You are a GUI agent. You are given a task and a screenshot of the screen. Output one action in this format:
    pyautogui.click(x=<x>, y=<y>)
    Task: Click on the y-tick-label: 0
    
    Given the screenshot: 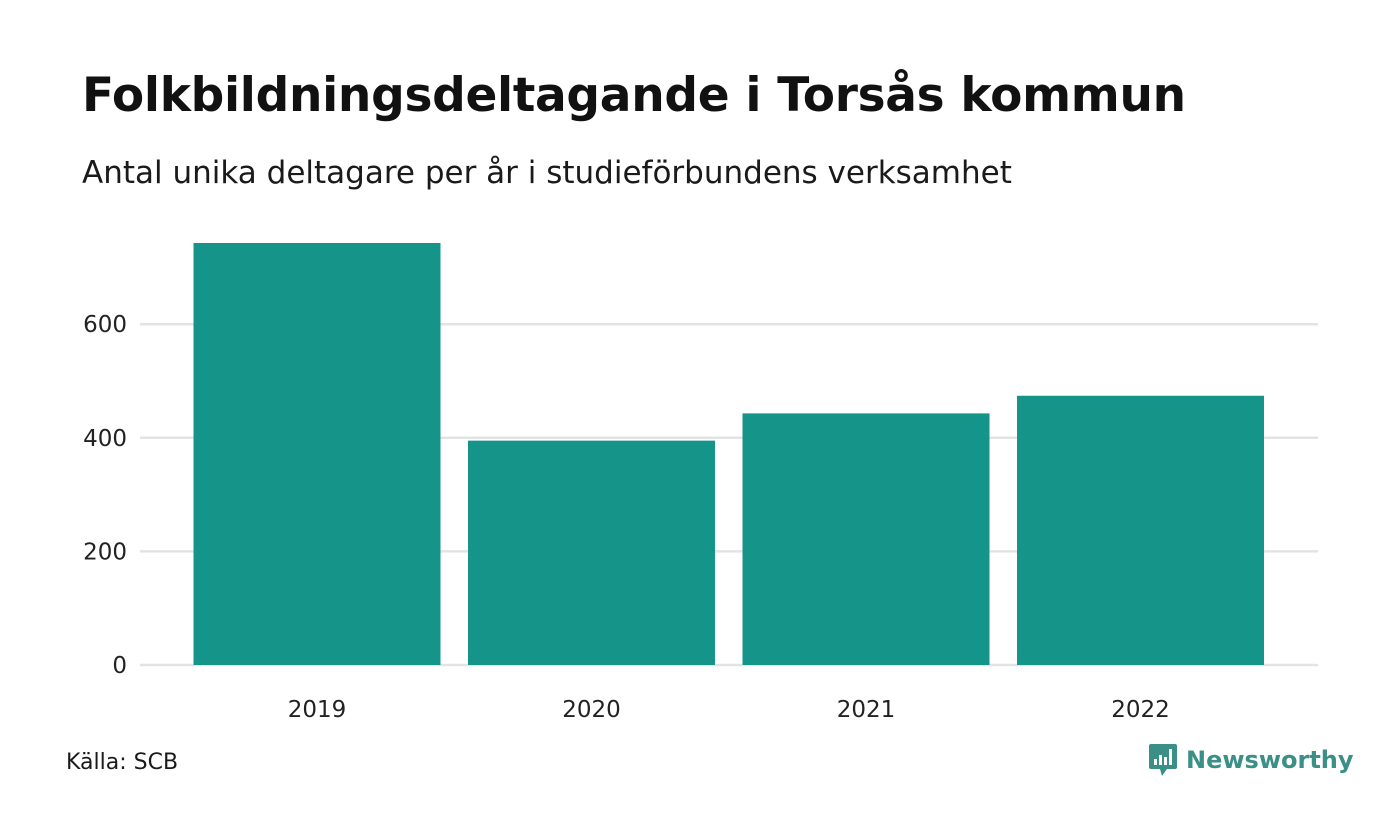 What is the action you would take?
    pyautogui.click(x=119, y=666)
    